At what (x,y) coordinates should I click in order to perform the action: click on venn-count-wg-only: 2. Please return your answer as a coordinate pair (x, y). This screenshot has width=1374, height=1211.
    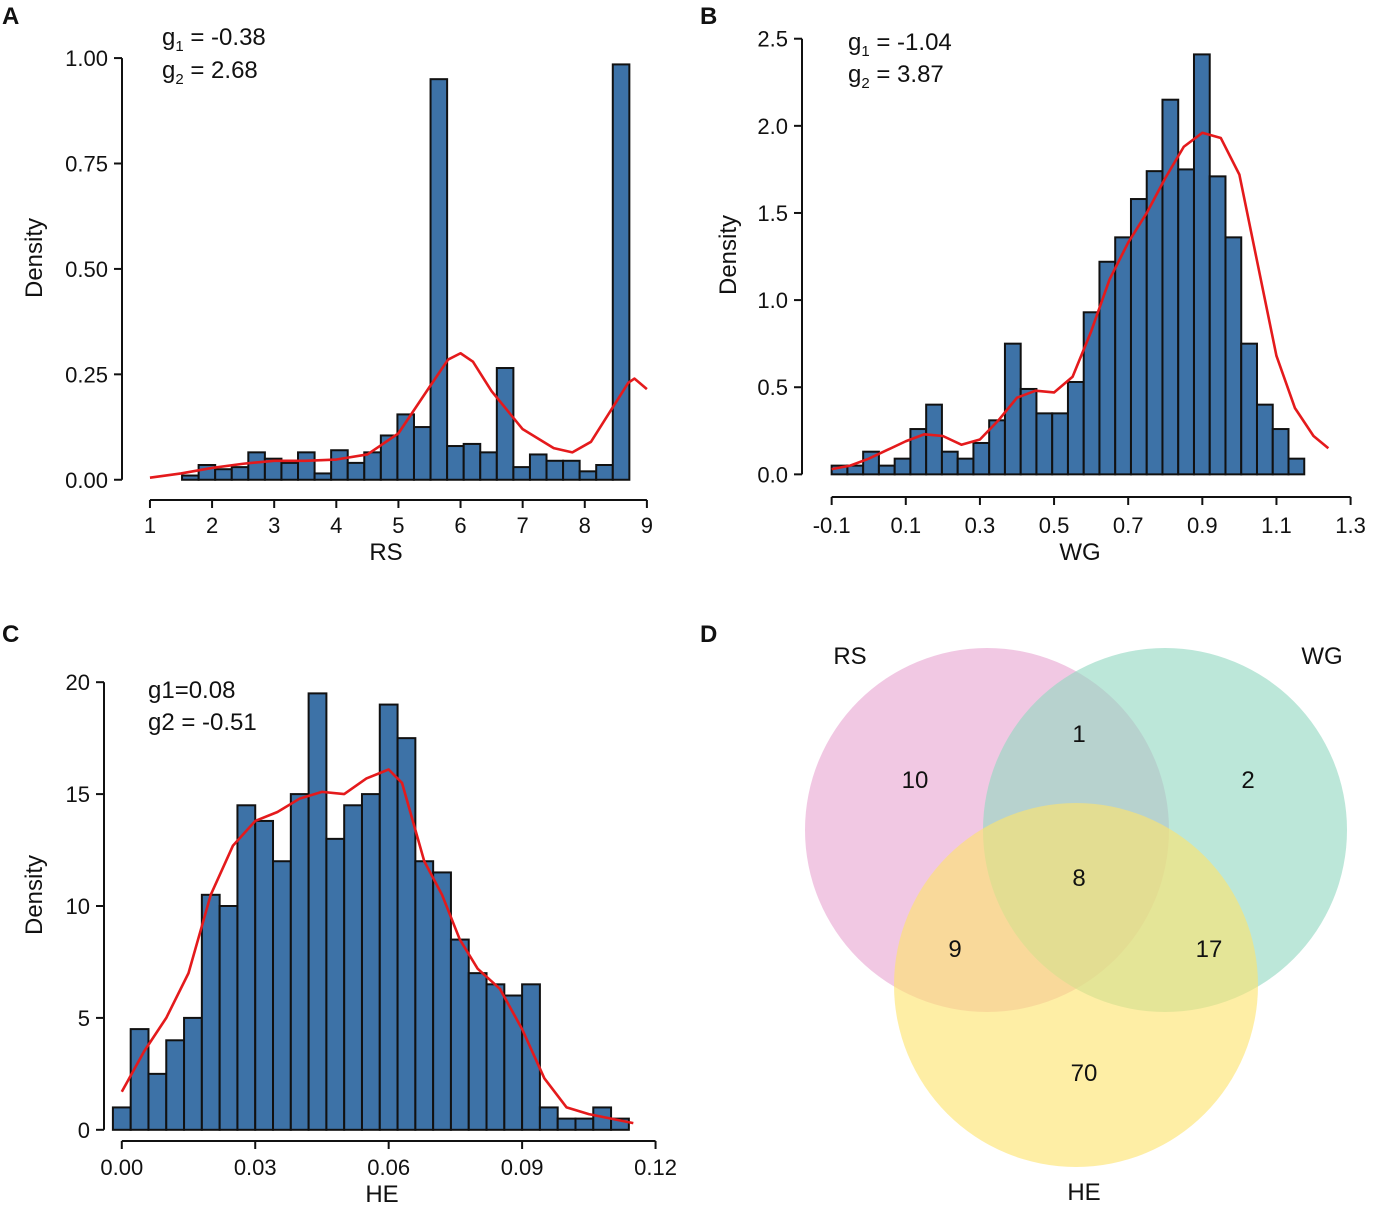
    Looking at the image, I should click on (1247, 780).